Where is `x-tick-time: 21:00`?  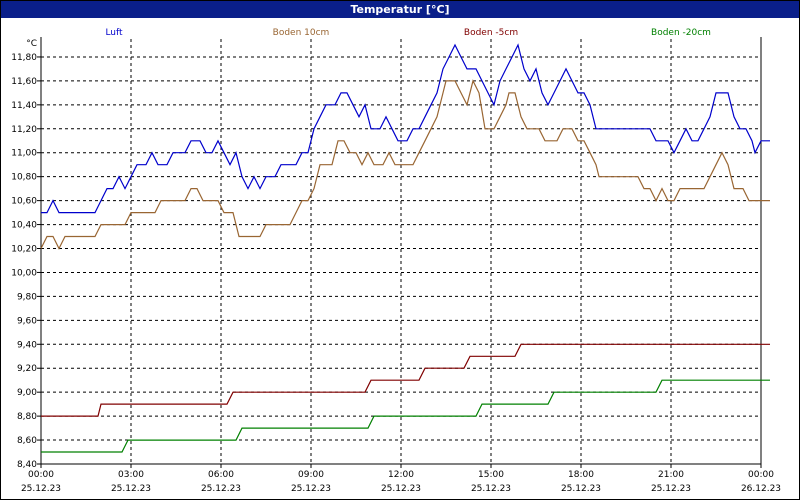
x-tick-time: 21:00 is located at coordinates (671, 475).